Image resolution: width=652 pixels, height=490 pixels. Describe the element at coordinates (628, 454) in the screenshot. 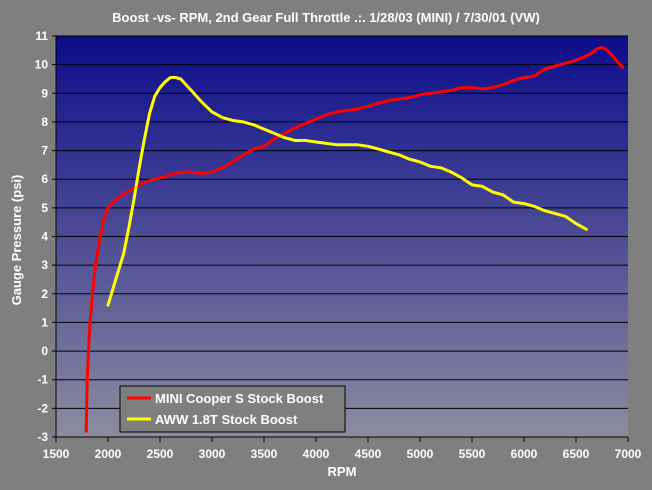

I see `x-tick-label: 7000` at that location.